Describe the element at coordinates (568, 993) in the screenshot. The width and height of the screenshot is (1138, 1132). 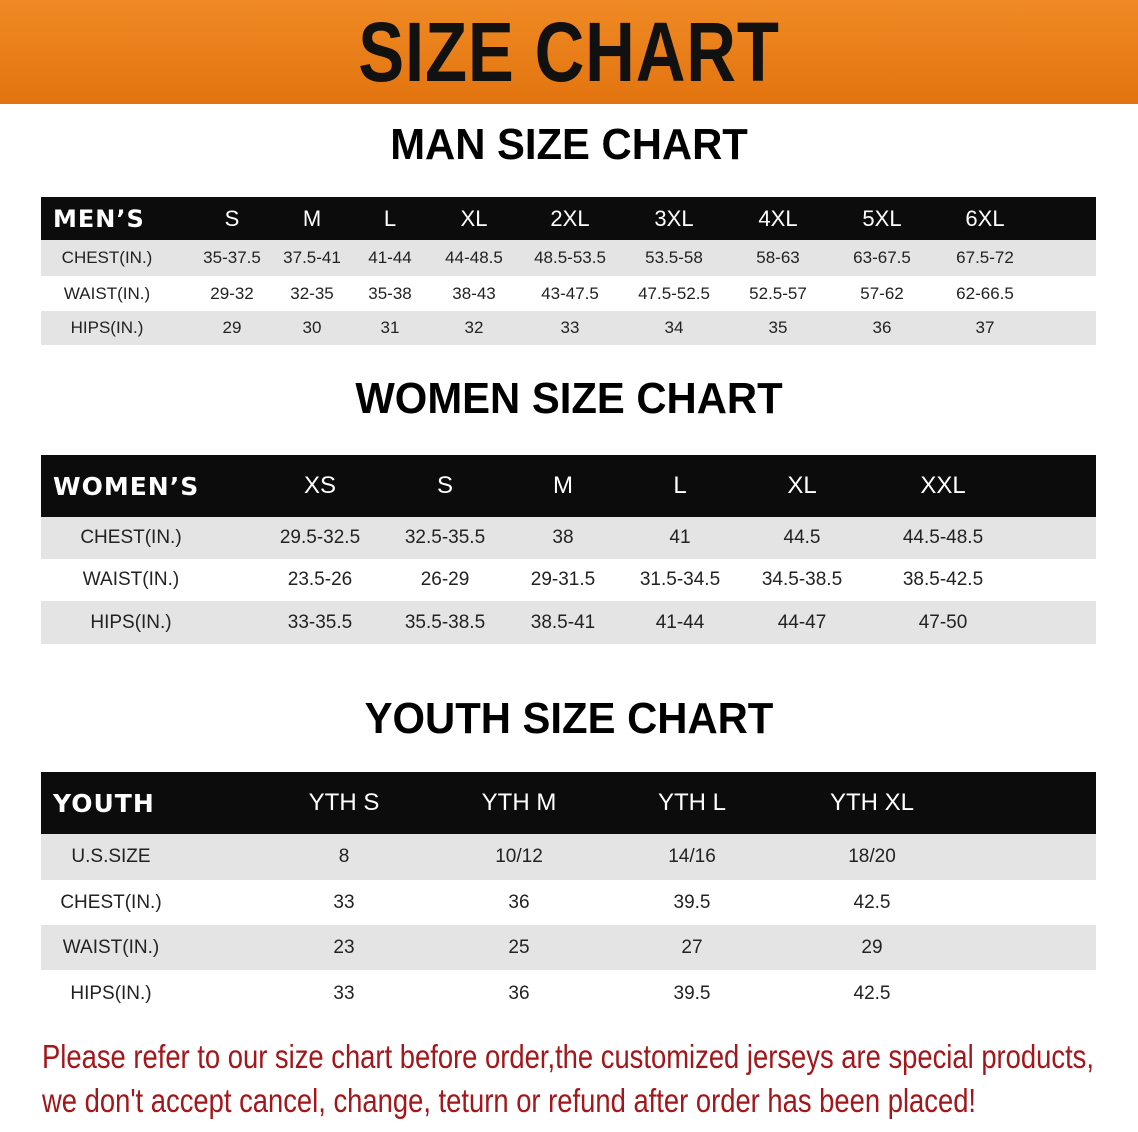
I see `table-row: HIPS(IN.) 33 36 39.5 42.5` at that location.